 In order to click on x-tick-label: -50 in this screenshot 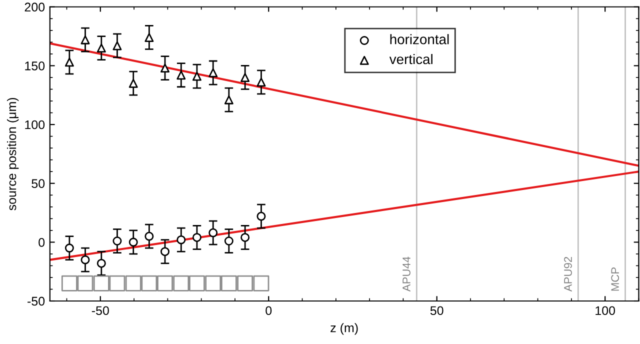, I will do `click(100, 311)`.